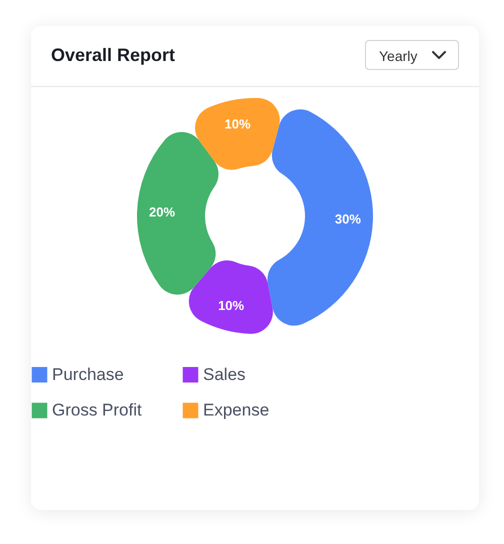 This screenshot has width=504, height=544. What do you see at coordinates (224, 374) in the screenshot?
I see `legend-label: Sales` at bounding box center [224, 374].